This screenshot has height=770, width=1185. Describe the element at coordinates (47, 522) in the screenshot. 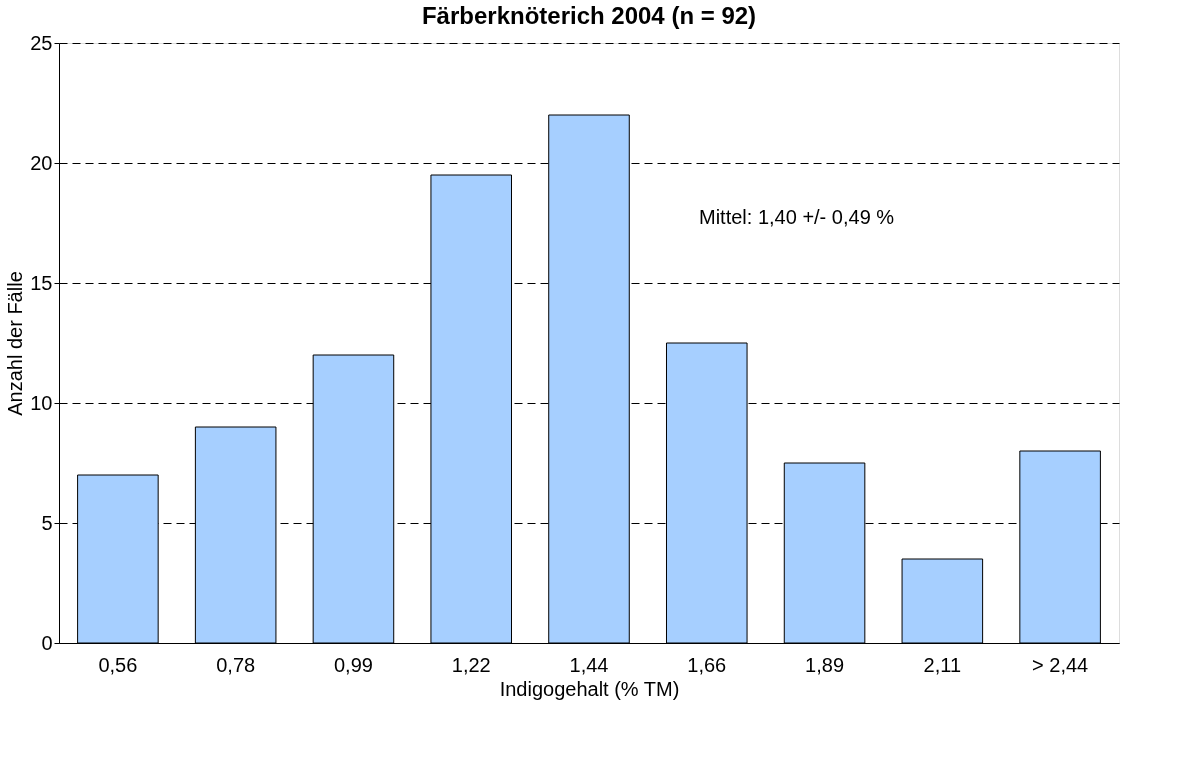

I see `y-tick-label: 5` at that location.